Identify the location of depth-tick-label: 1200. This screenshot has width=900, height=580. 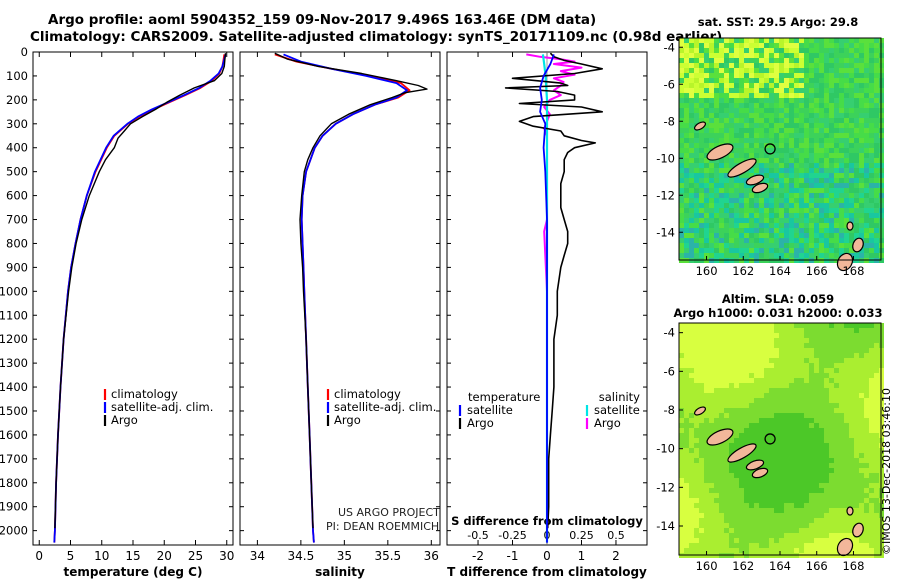
(14, 339).